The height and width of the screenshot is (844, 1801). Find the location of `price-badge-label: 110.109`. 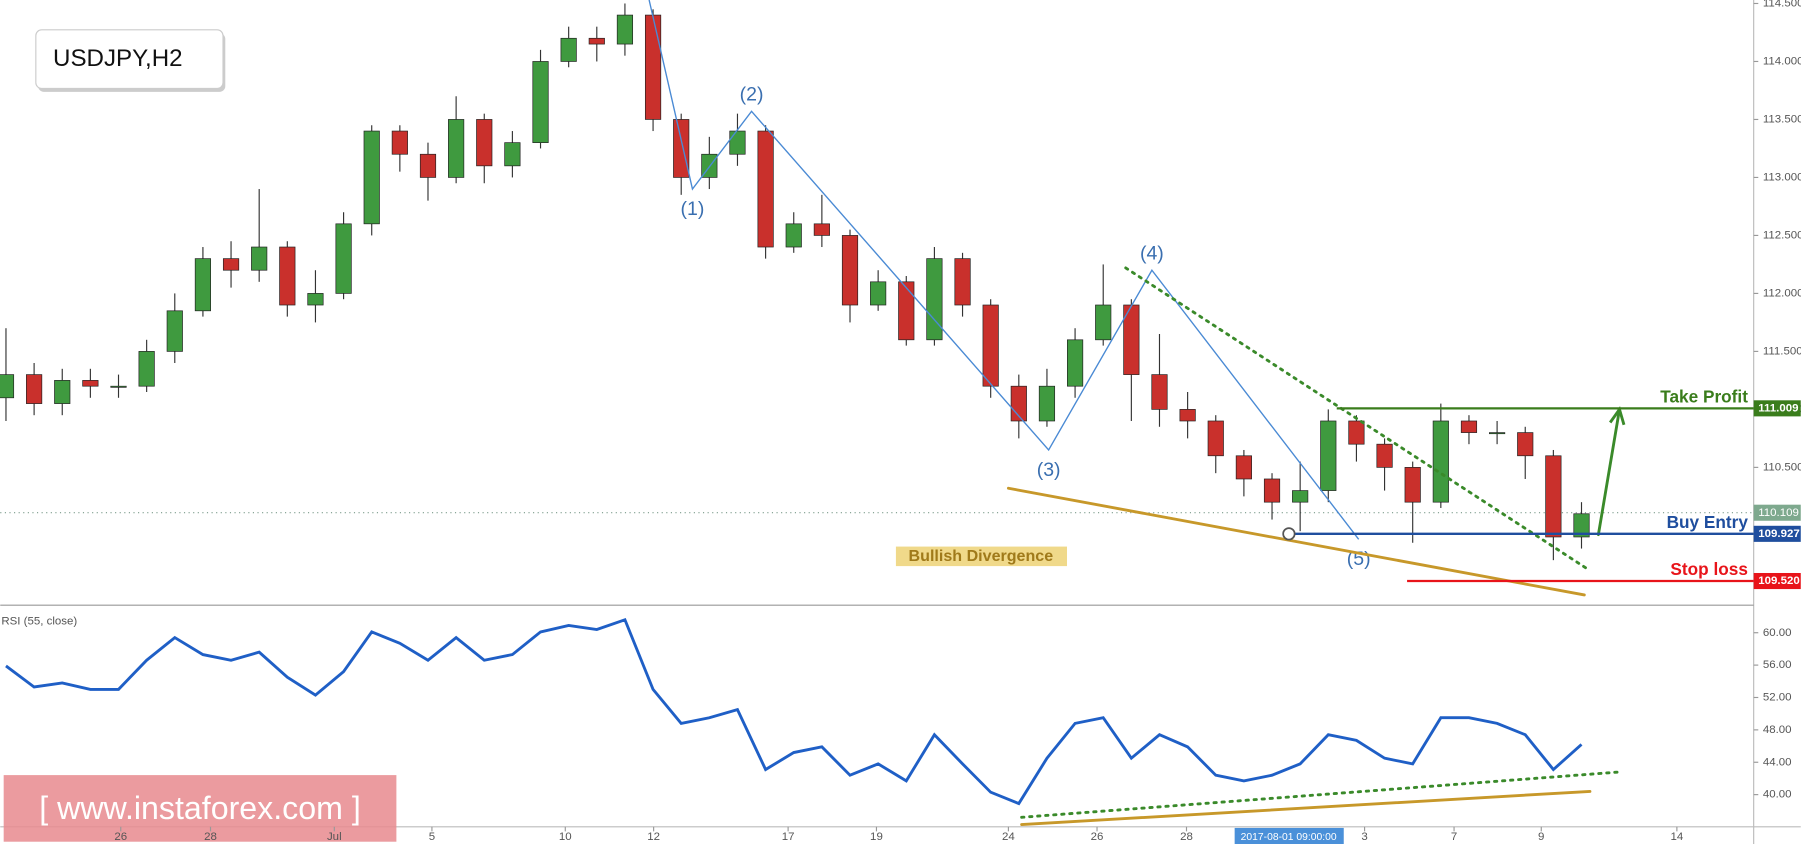

price-badge-label: 110.109 is located at coordinates (1778, 513).